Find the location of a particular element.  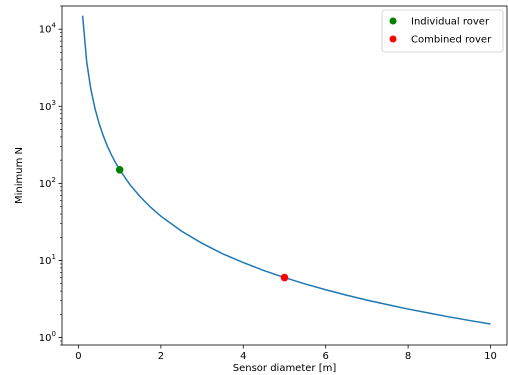

x-tick-label-1: 2 is located at coordinates (161, 356).